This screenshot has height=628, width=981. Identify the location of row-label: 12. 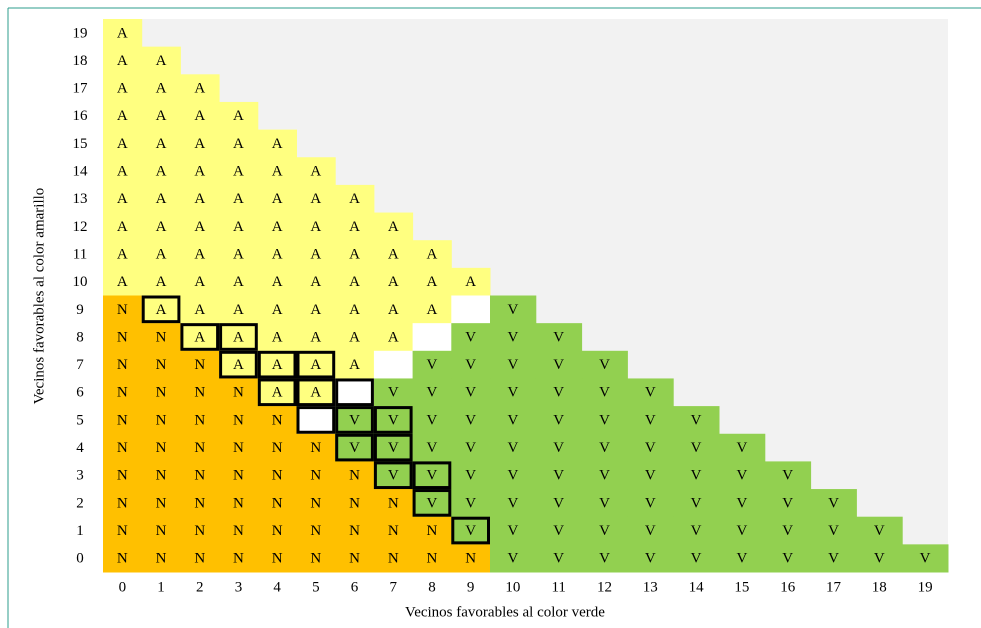
(80, 227).